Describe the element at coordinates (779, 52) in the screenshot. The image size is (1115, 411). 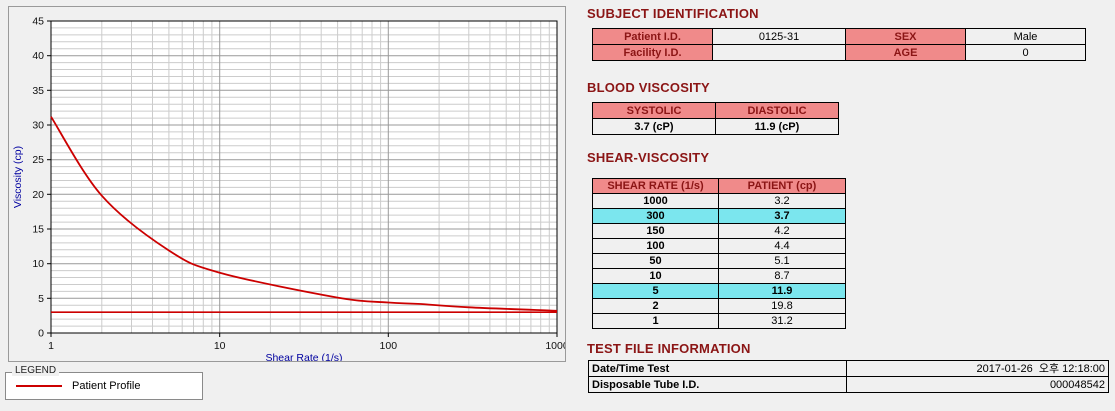
I see `facility-id-value` at that location.